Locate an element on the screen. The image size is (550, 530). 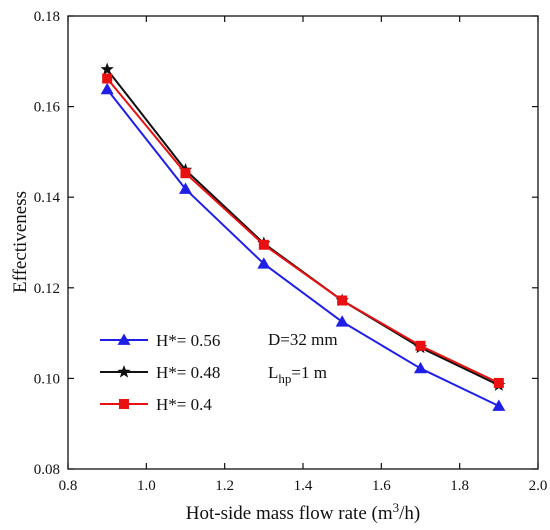
legend-label: H*= 0.4 is located at coordinates (184, 404).